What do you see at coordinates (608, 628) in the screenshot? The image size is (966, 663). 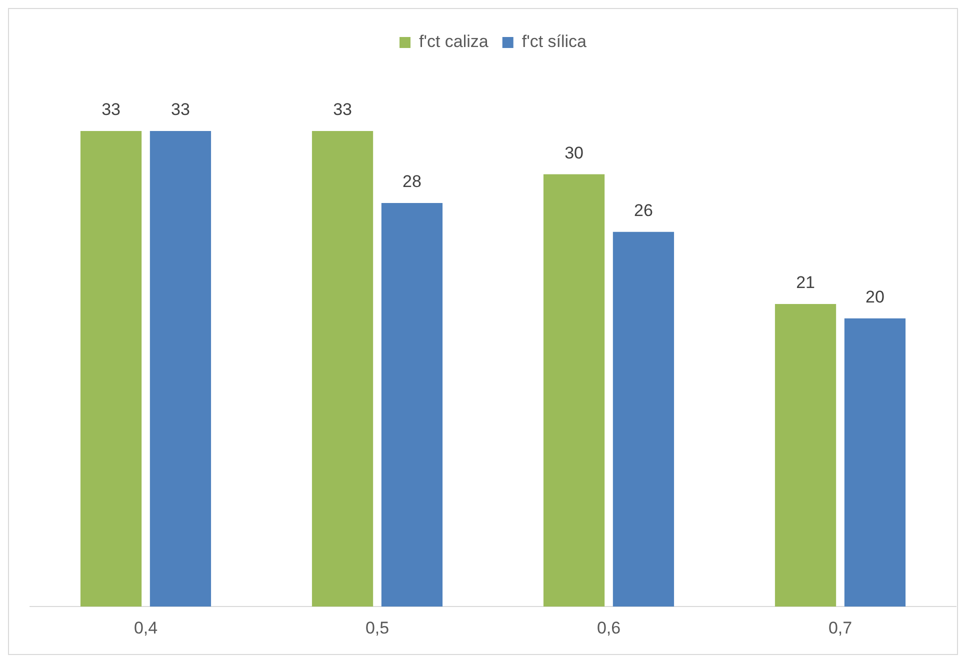 I see `x-tick-label: 0,6` at bounding box center [608, 628].